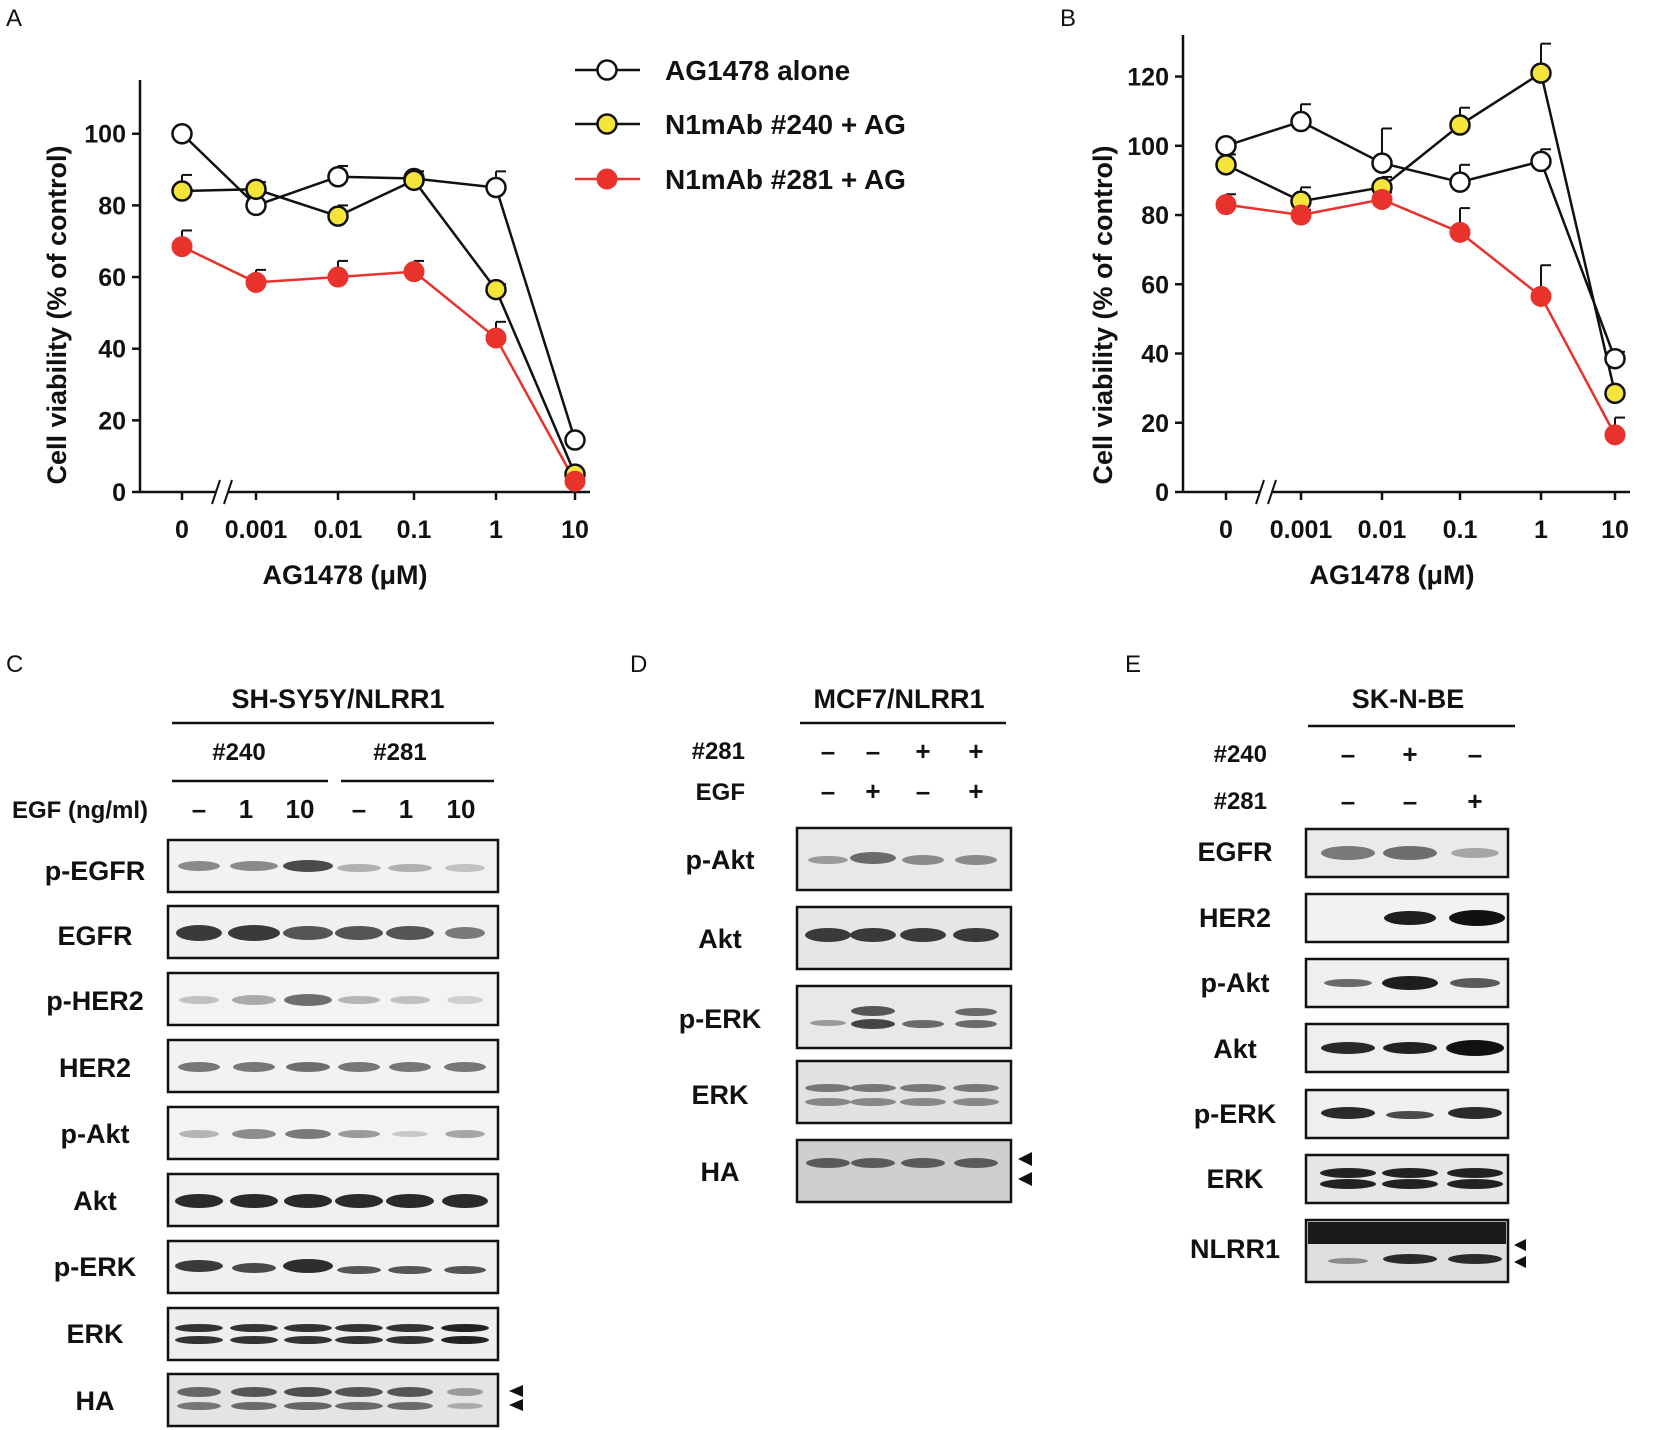 The width and height of the screenshot is (1654, 1430). I want to click on legend-item-240: N1mAb #240 + AG, so click(740, 124).